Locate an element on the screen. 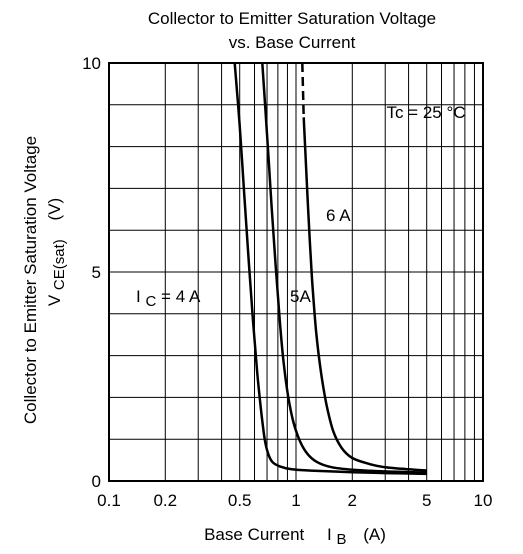  y-axis-symbol-sub: CE(sat) is located at coordinates (59, 264).